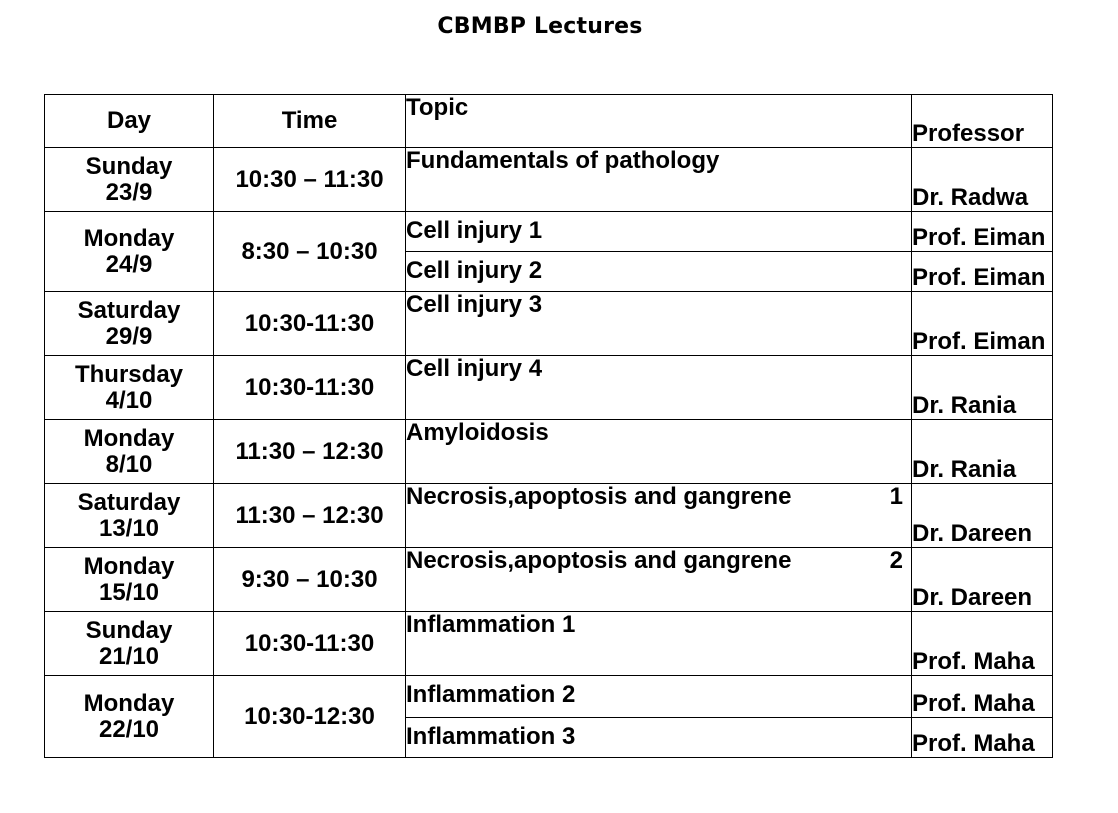  I want to click on table-row: Cell injury 2 Prof. Eiman, so click(549, 271).